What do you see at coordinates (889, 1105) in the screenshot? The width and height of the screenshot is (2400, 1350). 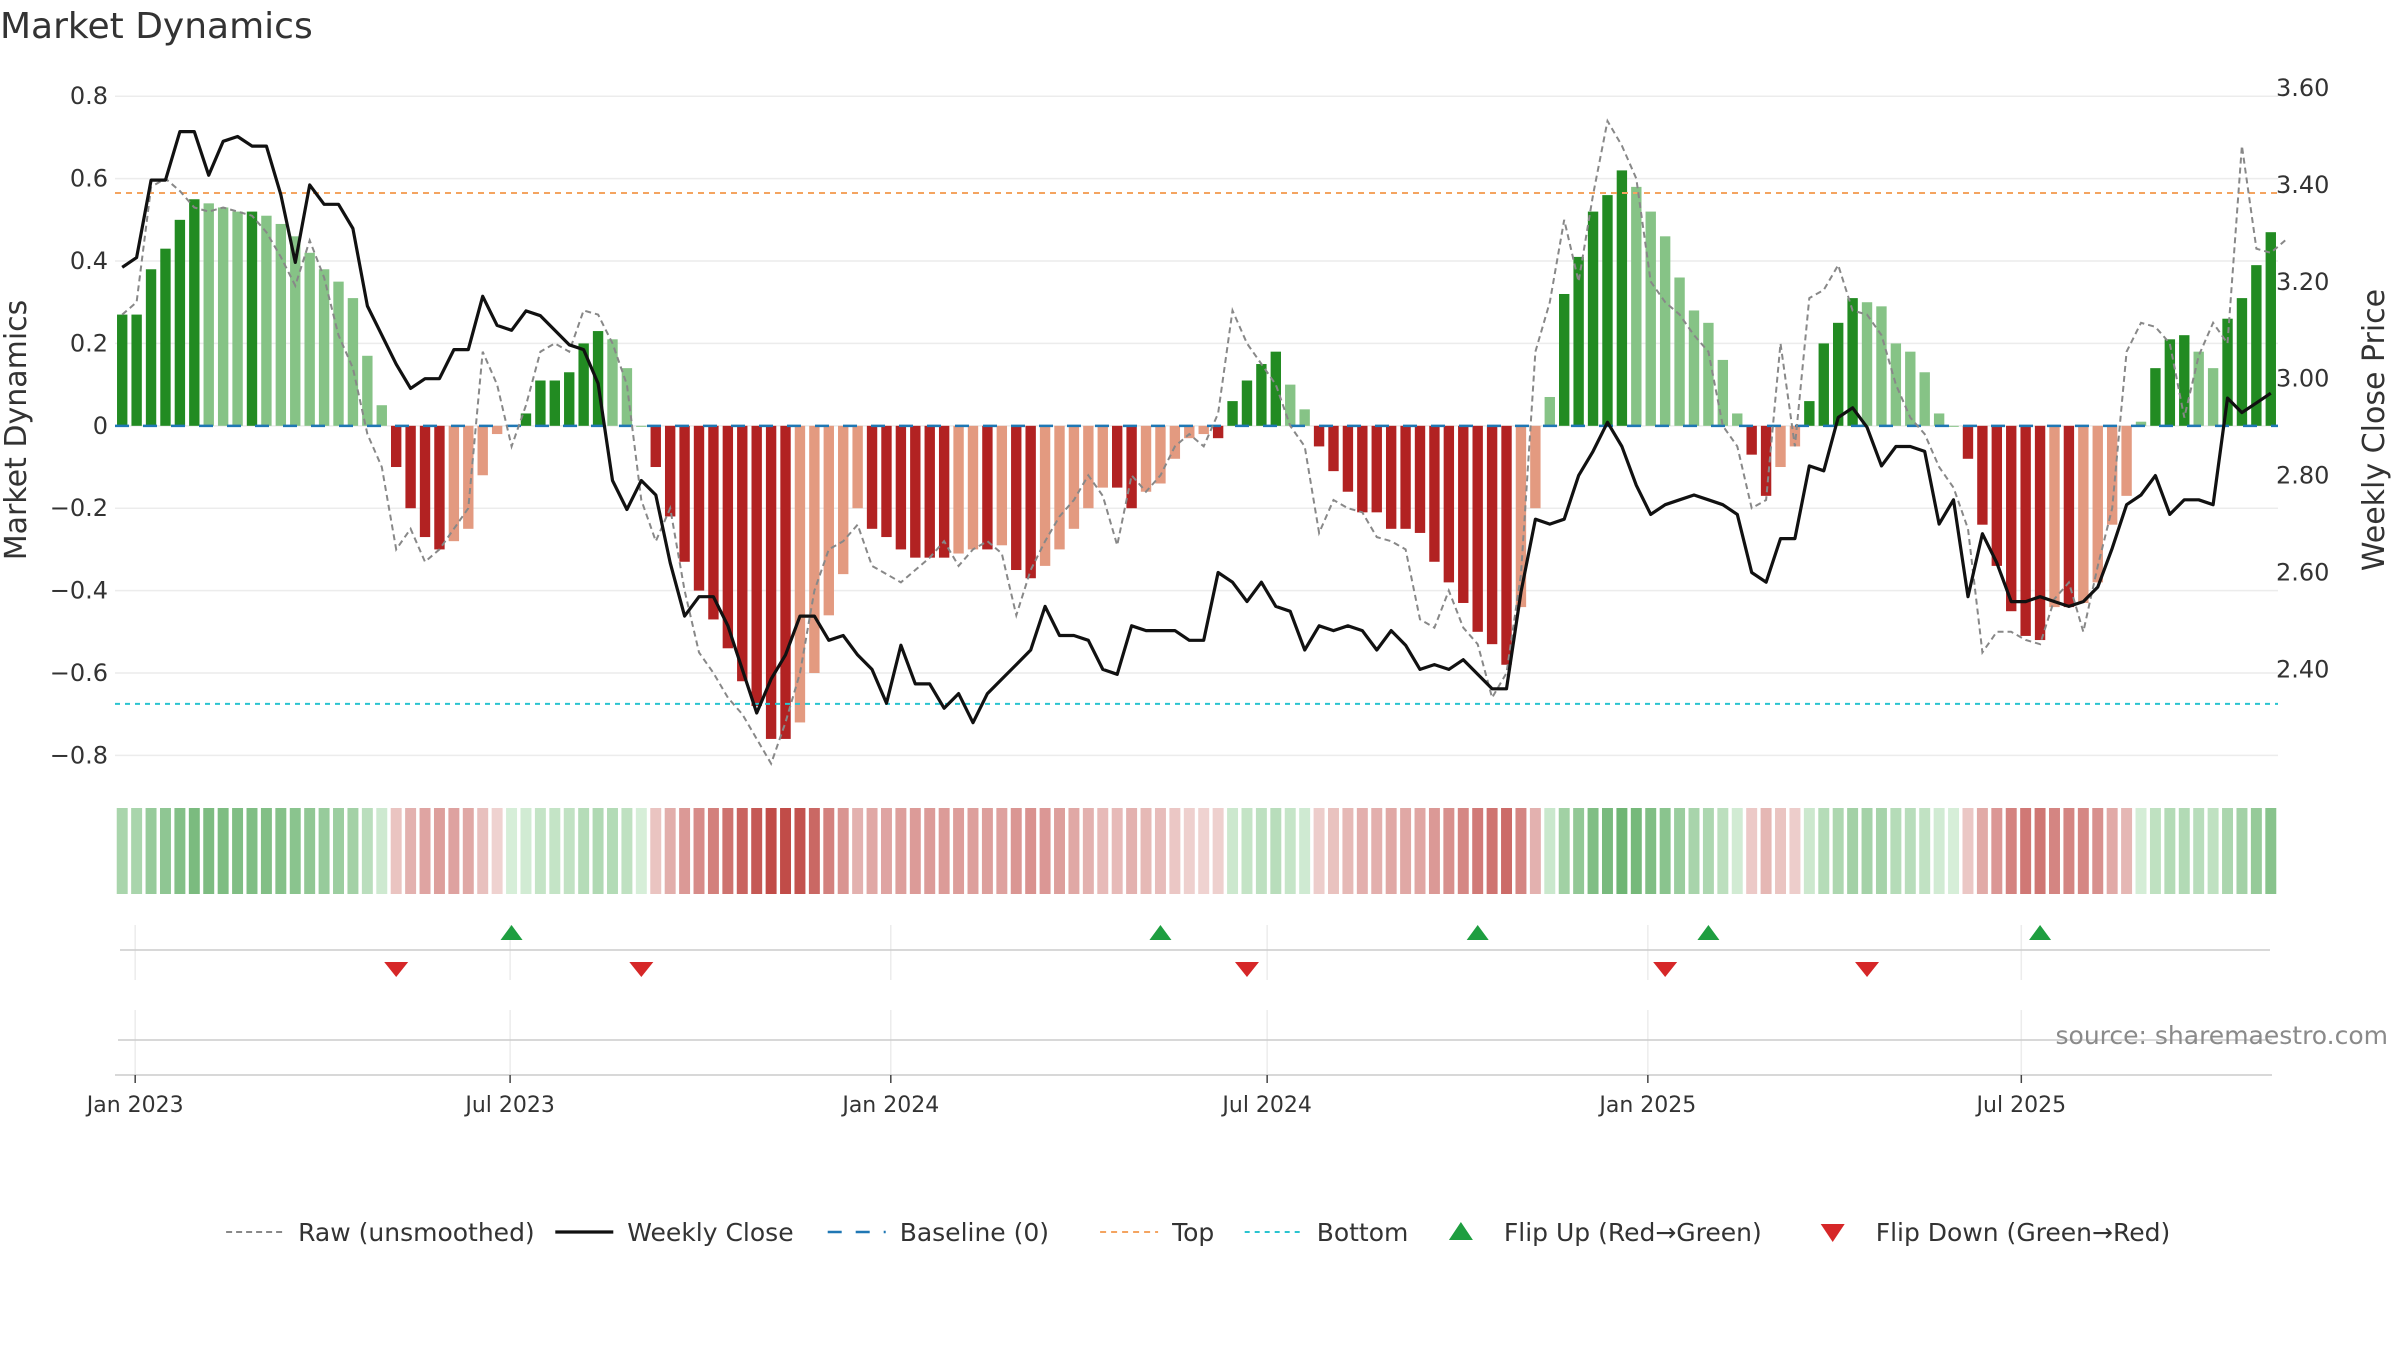 I see `x-tick-label-2: Jan 2024` at bounding box center [889, 1105].